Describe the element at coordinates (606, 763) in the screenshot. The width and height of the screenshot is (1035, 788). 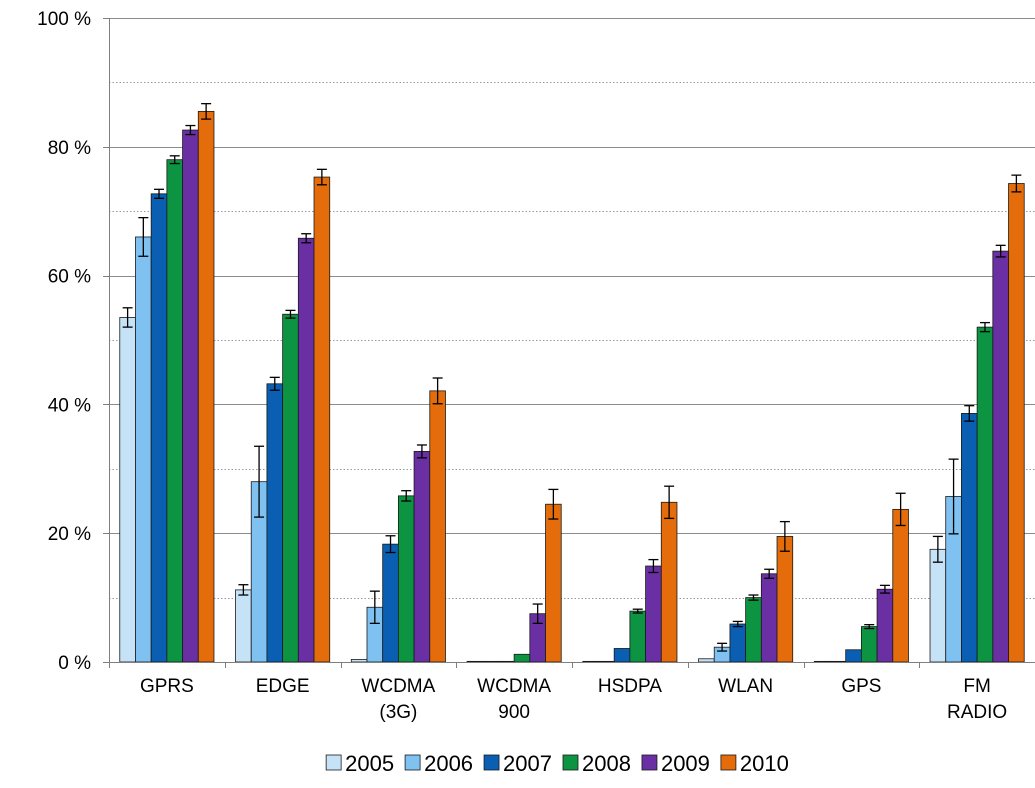
I see `legend-label: 2008` at that location.